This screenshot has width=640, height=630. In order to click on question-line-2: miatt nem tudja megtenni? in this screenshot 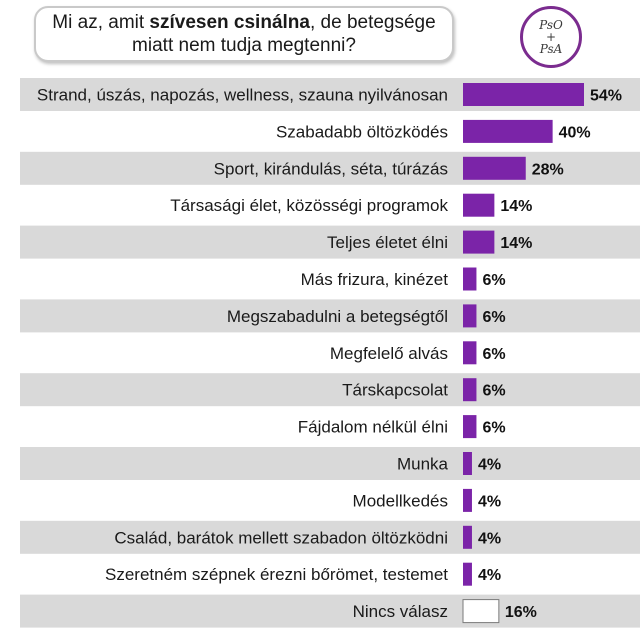, I will do `click(244, 45)`.